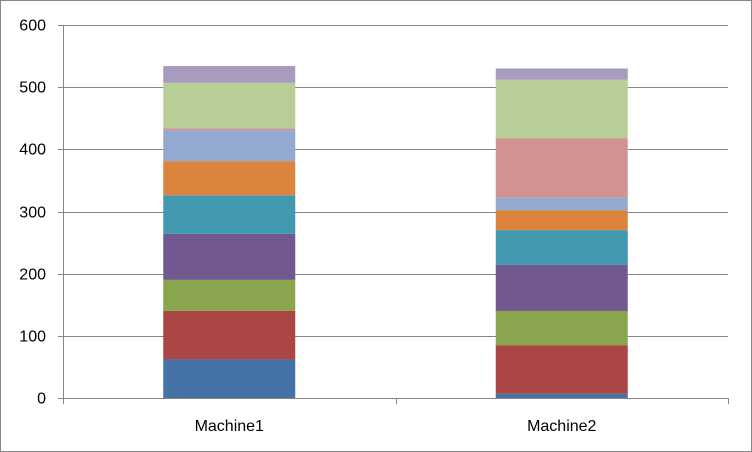 The width and height of the screenshot is (752, 452). Describe the element at coordinates (32, 275) in the screenshot. I see `y-tick-label: 200` at that location.